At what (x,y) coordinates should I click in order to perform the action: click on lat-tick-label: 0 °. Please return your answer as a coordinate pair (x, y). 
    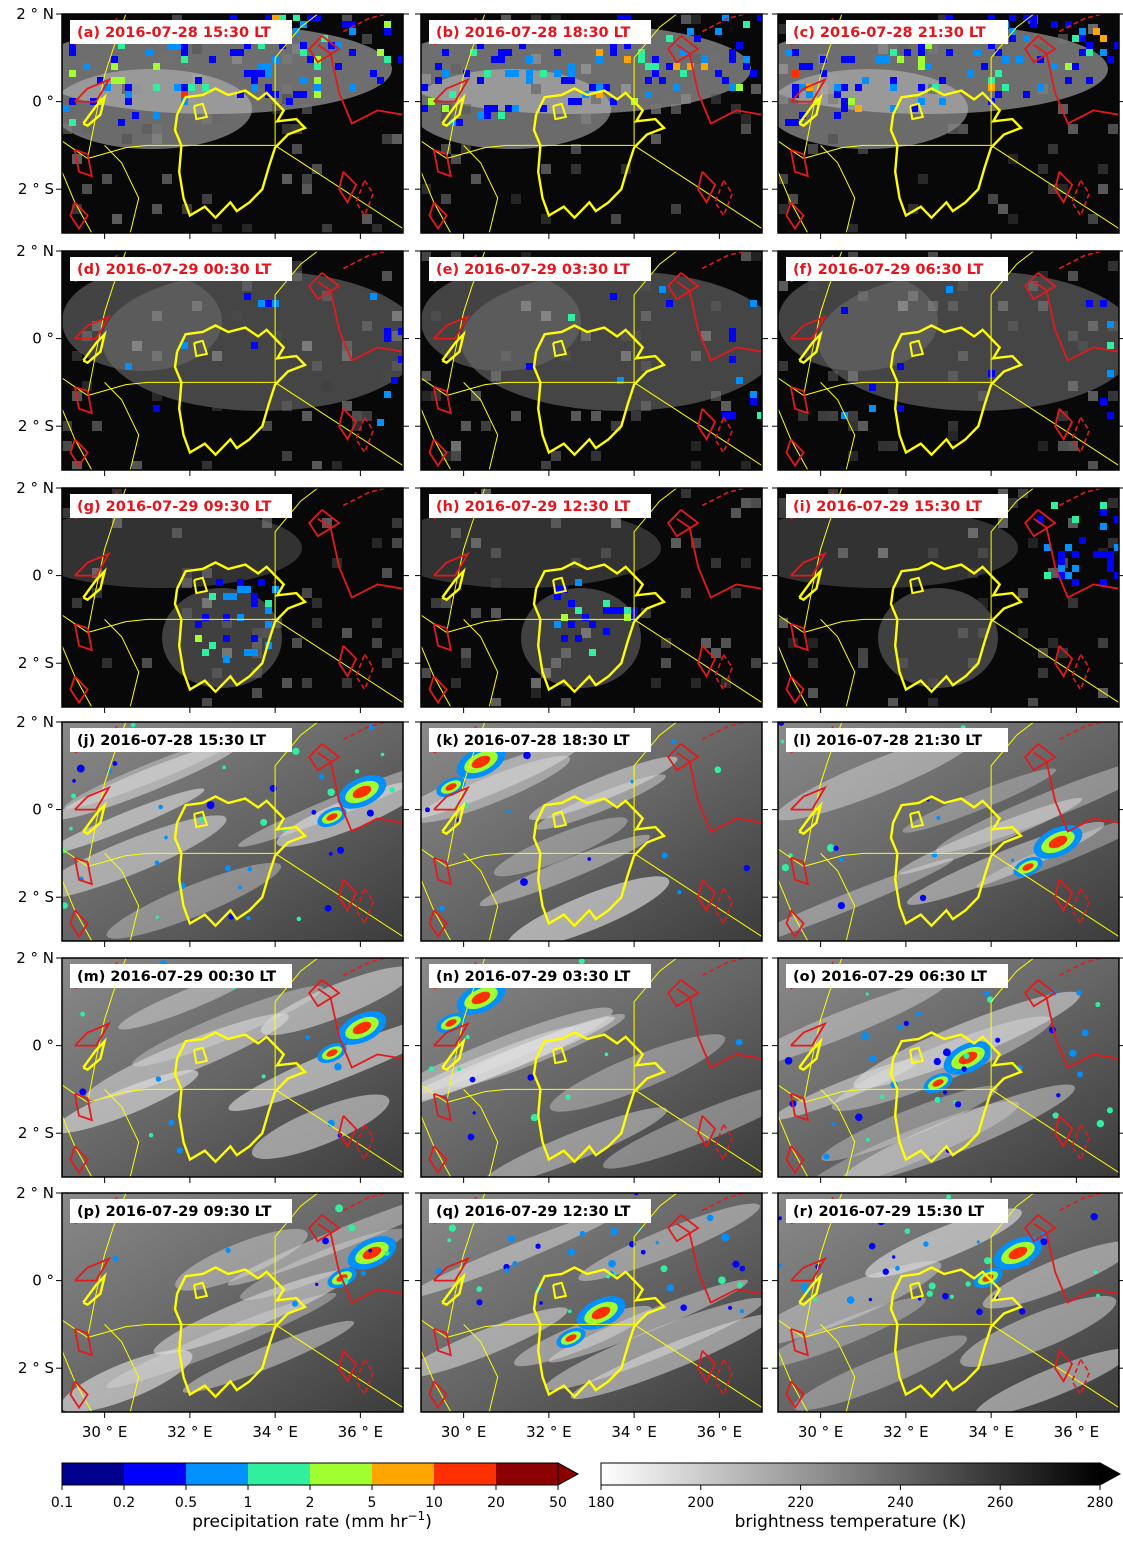
    Looking at the image, I should click on (43, 810).